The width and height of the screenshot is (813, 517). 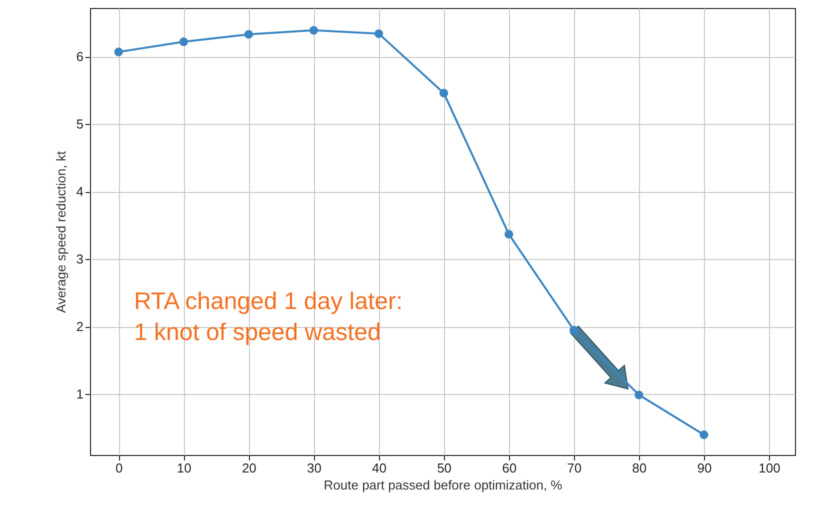 I want to click on x-tick-label: 30, so click(x=314, y=468).